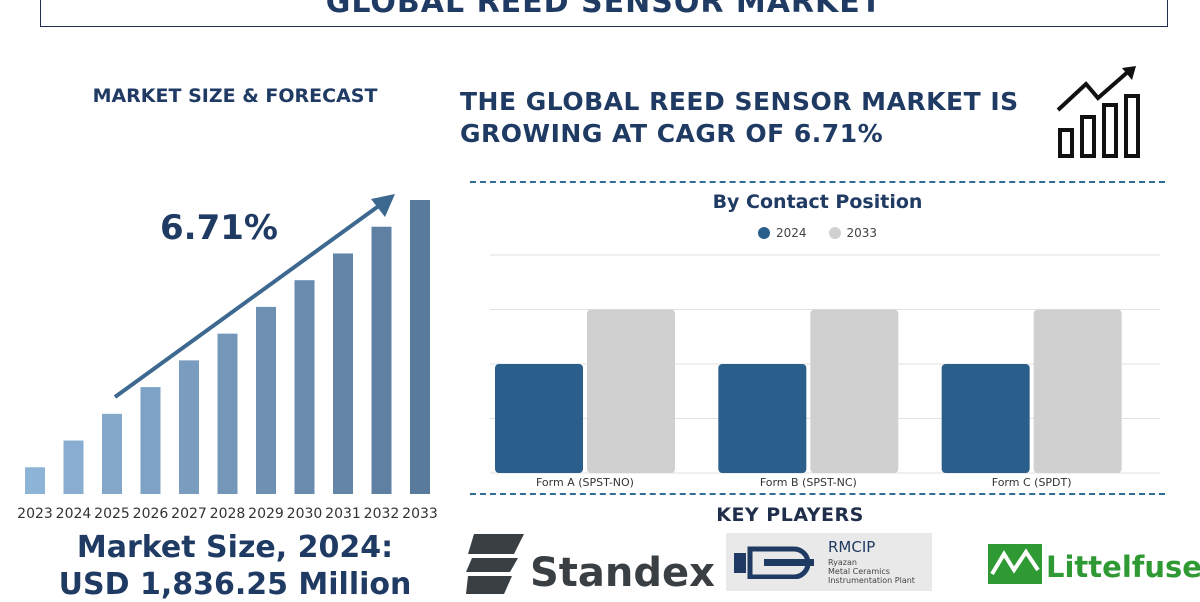  What do you see at coordinates (763, 233) in the screenshot?
I see `legend-swatch-2024` at bounding box center [763, 233].